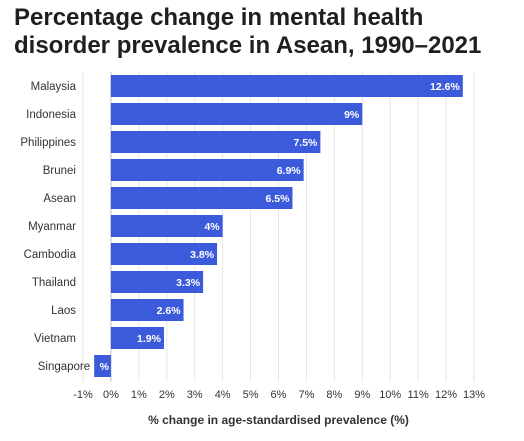 This screenshot has width=524, height=441. Describe the element at coordinates (54, 87) in the screenshot. I see `category-label: Malaysia` at that location.